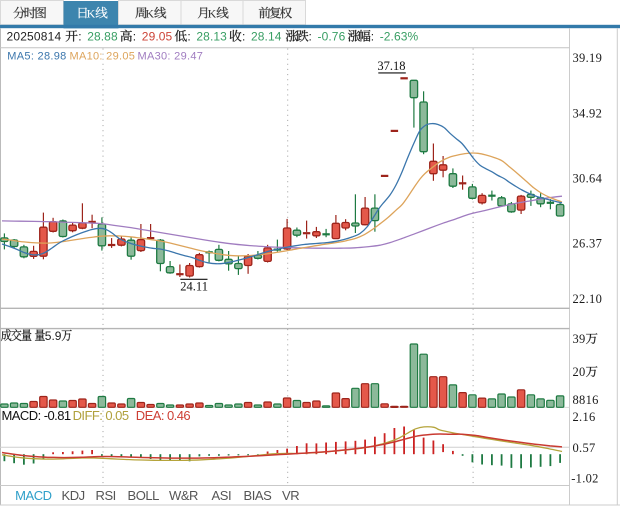  I want to click on svg-text: 2.16, so click(584, 417).